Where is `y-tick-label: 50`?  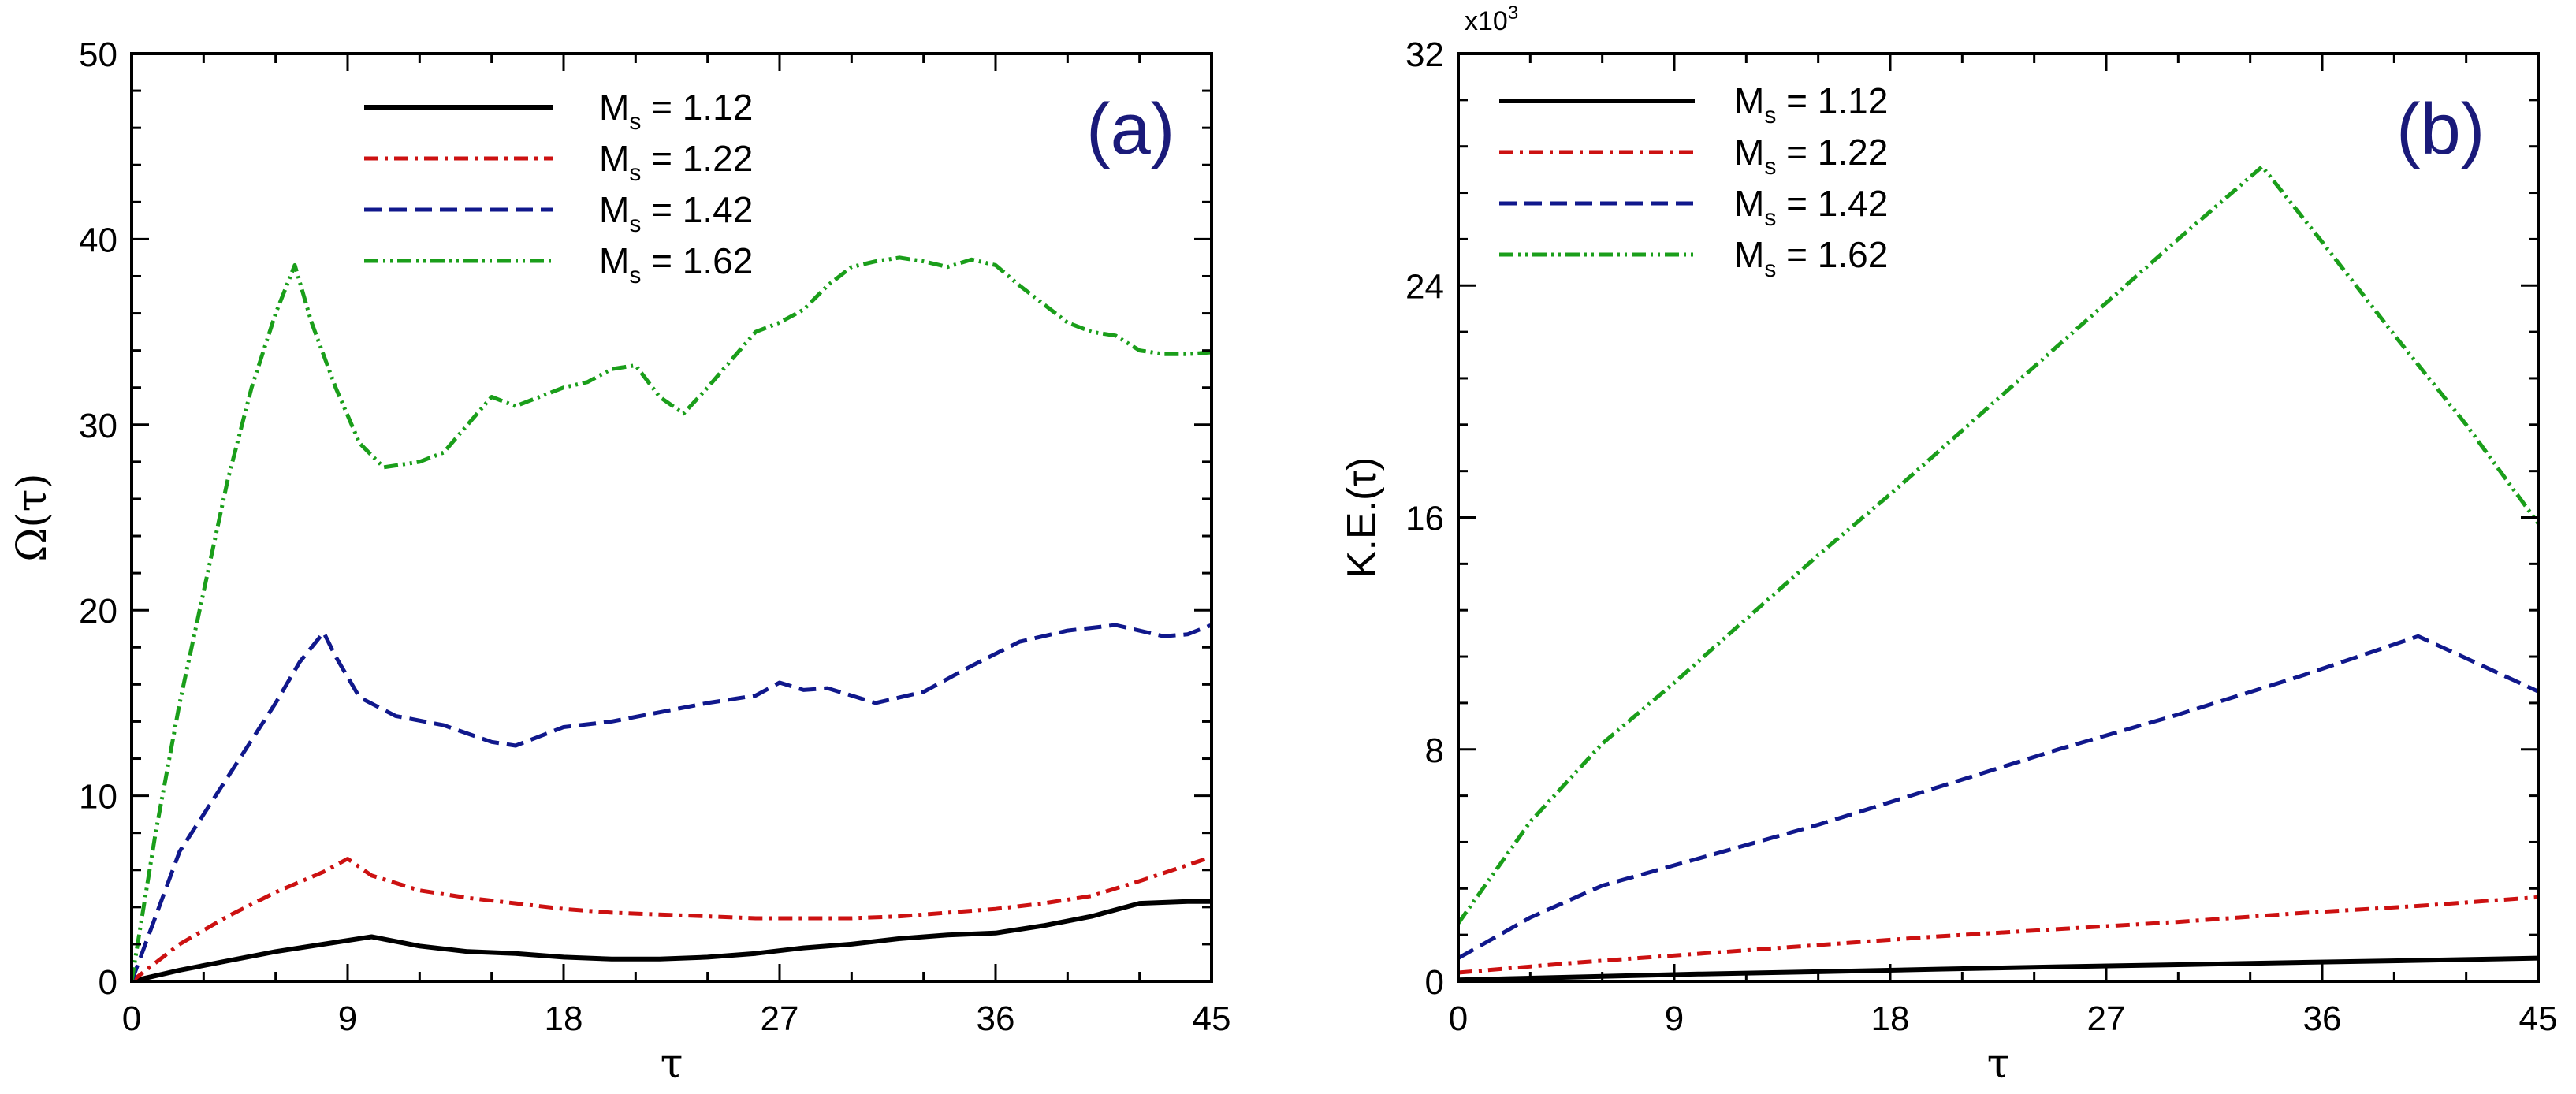 y-tick-label: 50 is located at coordinates (98, 54).